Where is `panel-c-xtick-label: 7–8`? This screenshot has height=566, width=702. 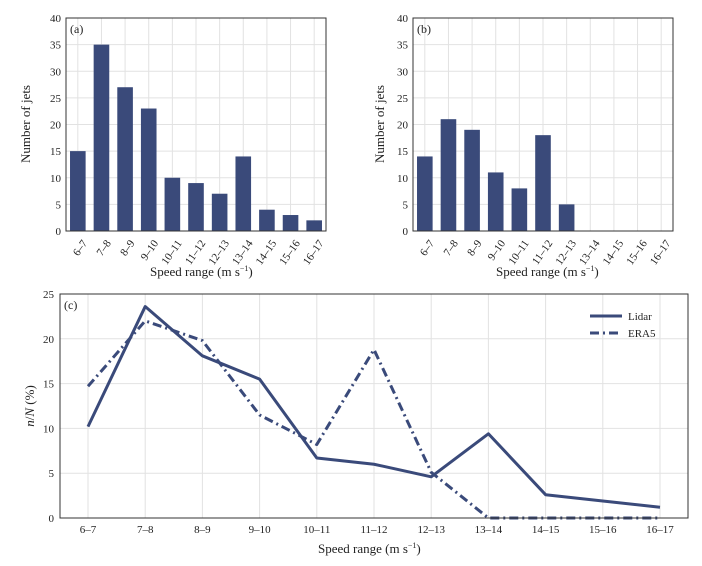 panel-c-xtick-label: 7–8 is located at coordinates (145, 530).